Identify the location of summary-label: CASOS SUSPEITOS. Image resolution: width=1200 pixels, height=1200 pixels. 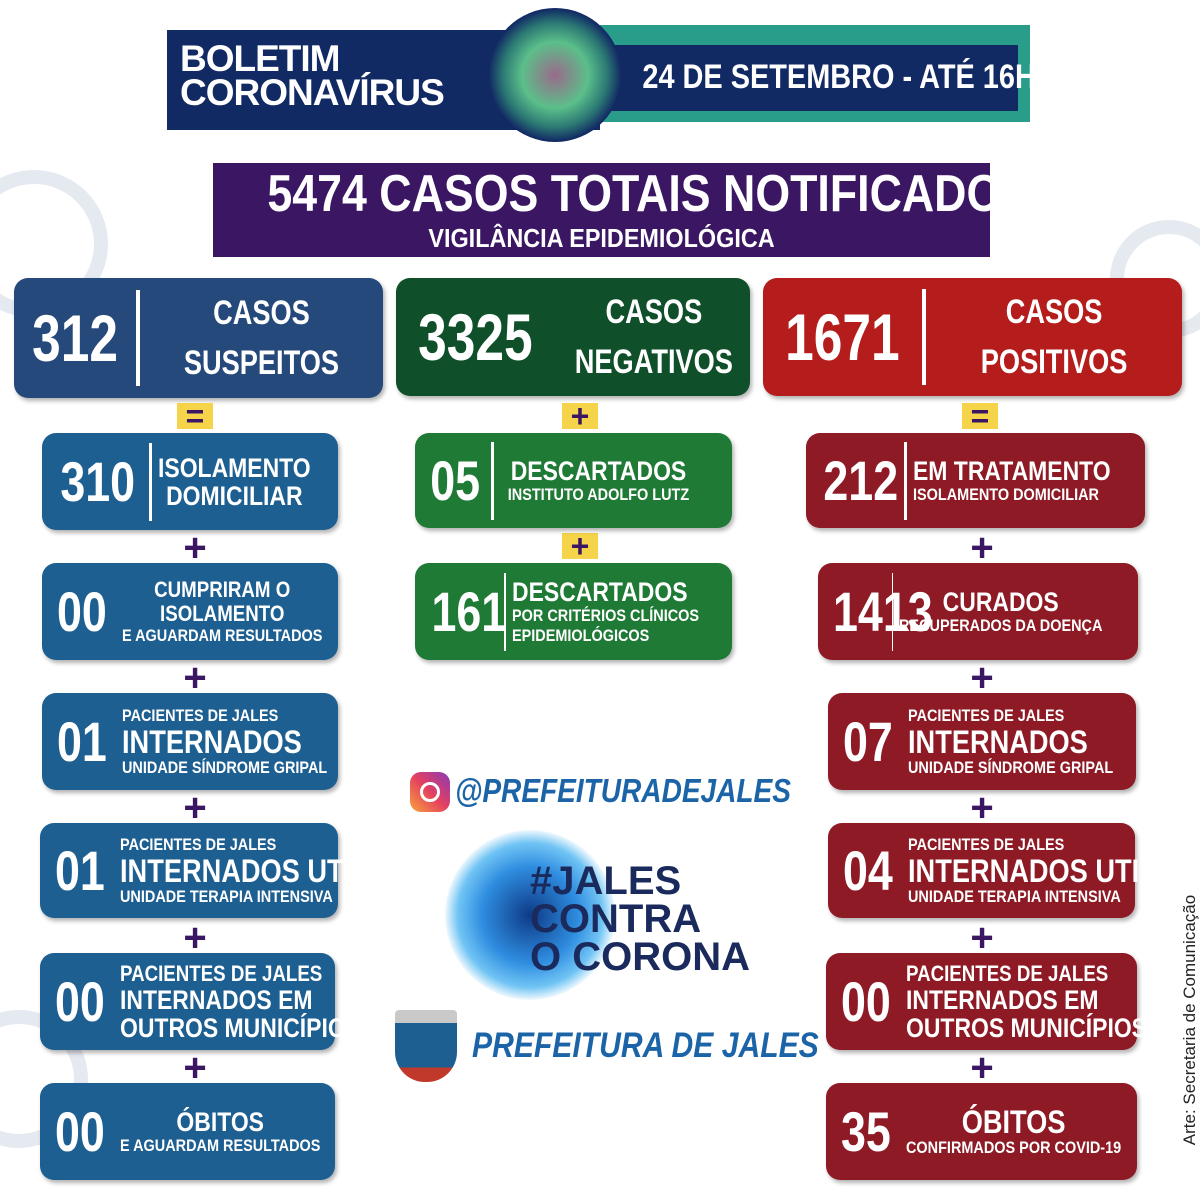
(261, 338).